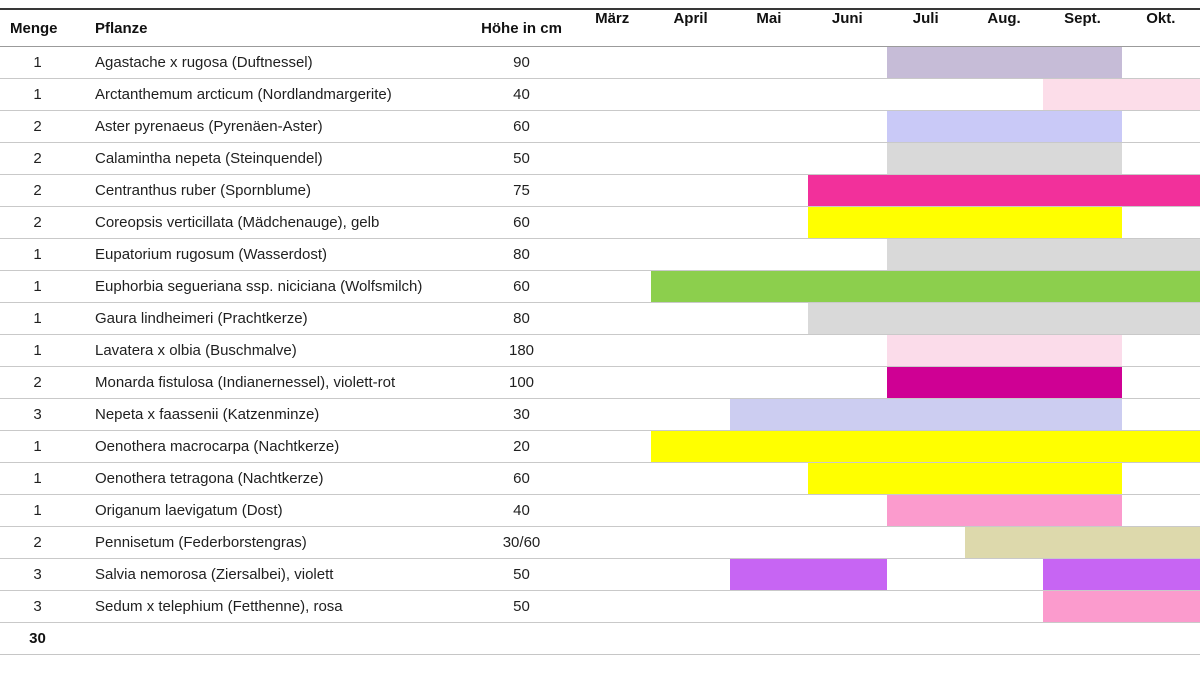  I want to click on table-row: 1 Oenothera macrocarpa (Nachtkerze) 20, so click(600, 447).